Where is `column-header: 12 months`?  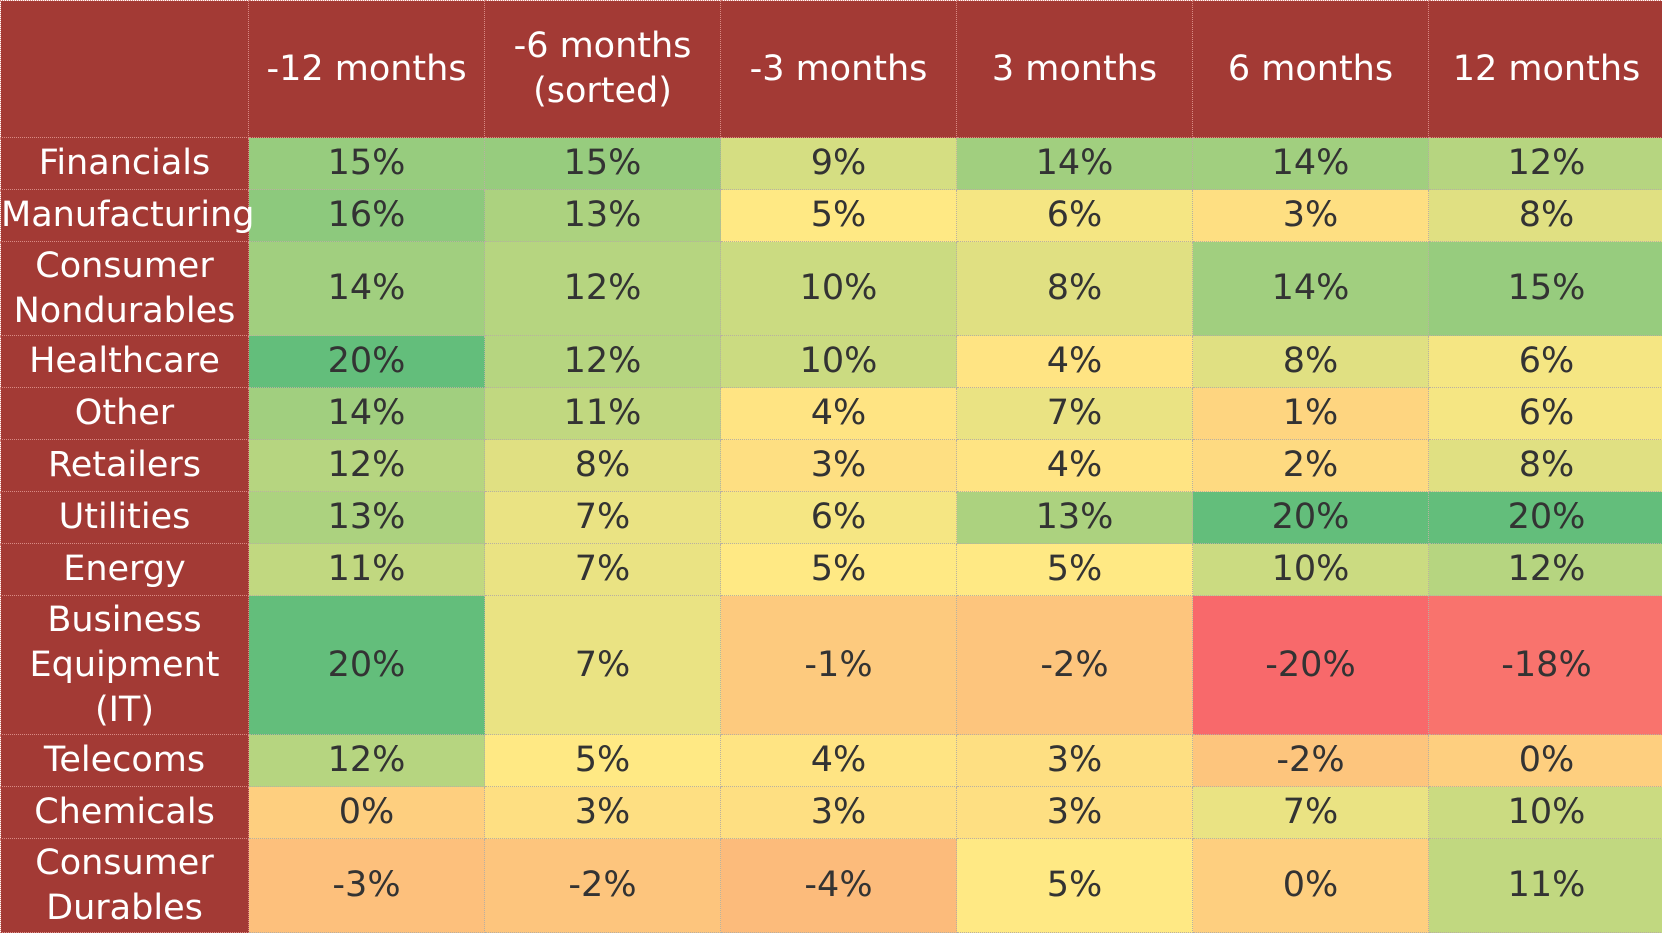 column-header: 12 months is located at coordinates (1545, 69).